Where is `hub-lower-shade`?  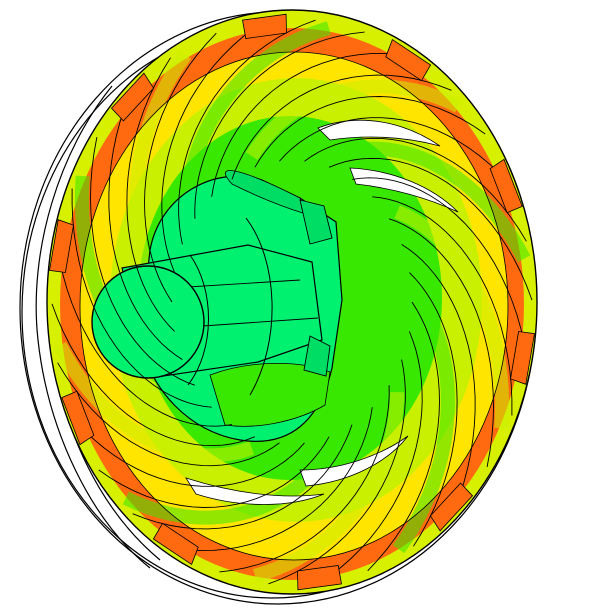
hub-lower-shade is located at coordinates (270, 394).